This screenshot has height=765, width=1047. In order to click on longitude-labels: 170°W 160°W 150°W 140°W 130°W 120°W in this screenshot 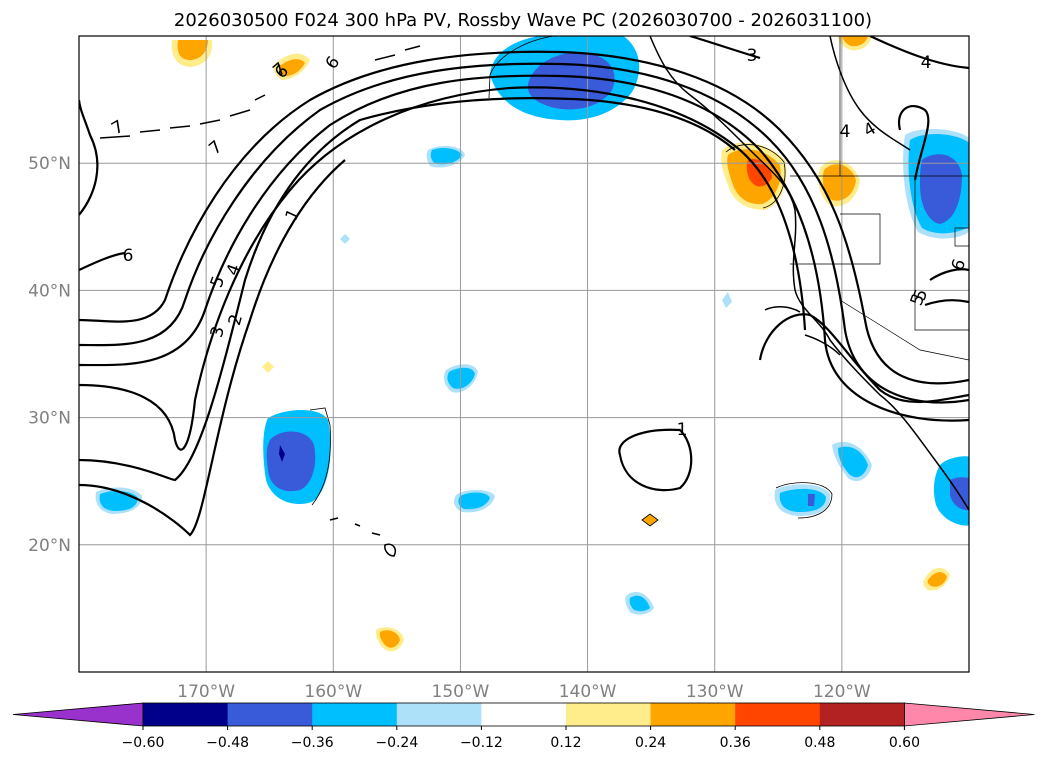, I will do `click(524, 692)`.